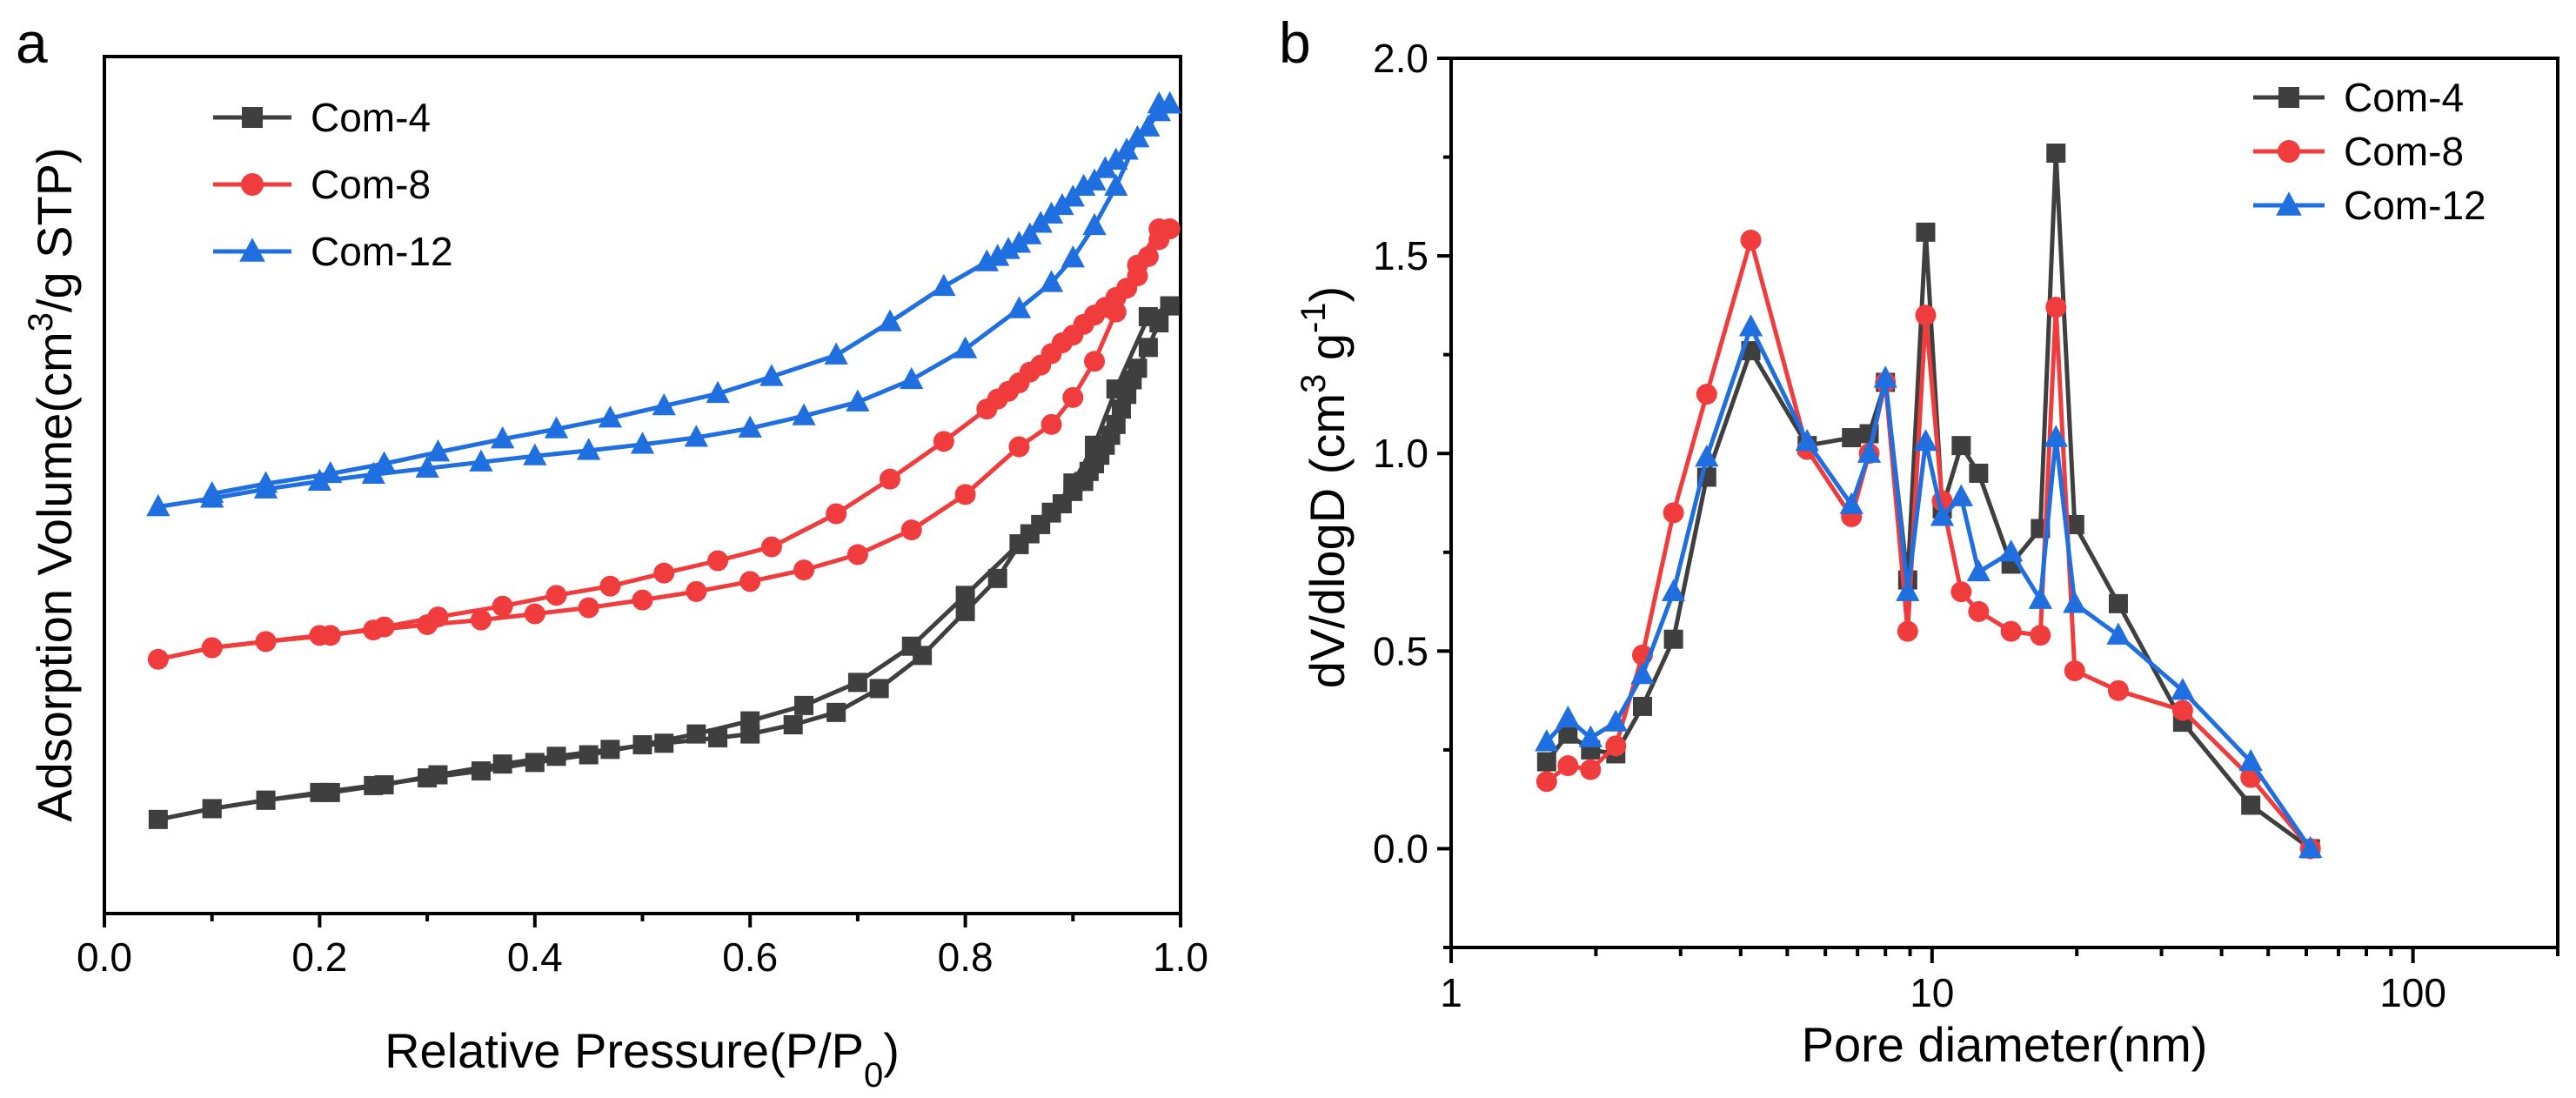 This screenshot has height=1098, width=2576. What do you see at coordinates (1999, 981) in the screenshot?
I see `panel-b-x-ticks: 1 10 100` at bounding box center [1999, 981].